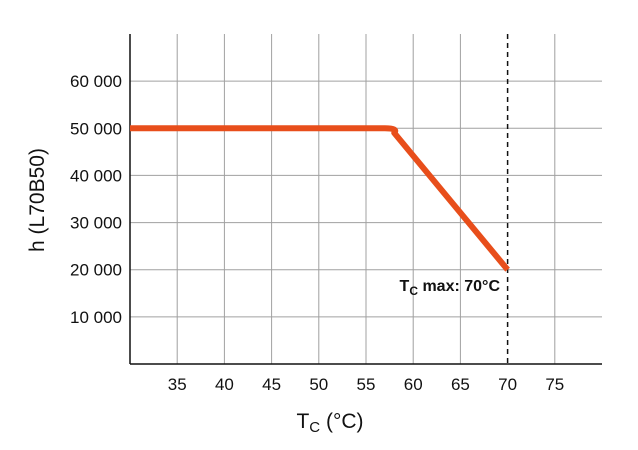 The height and width of the screenshot is (450, 638). Describe the element at coordinates (366, 384) in the screenshot. I see `x-tick-label: 55` at that location.